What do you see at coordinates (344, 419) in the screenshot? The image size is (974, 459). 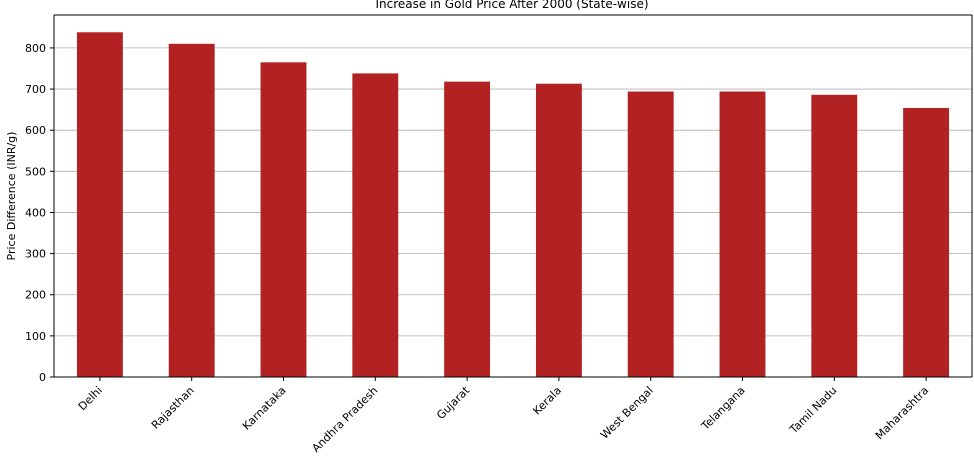 I see `x-tick-label: Andhra Pradesh` at bounding box center [344, 419].